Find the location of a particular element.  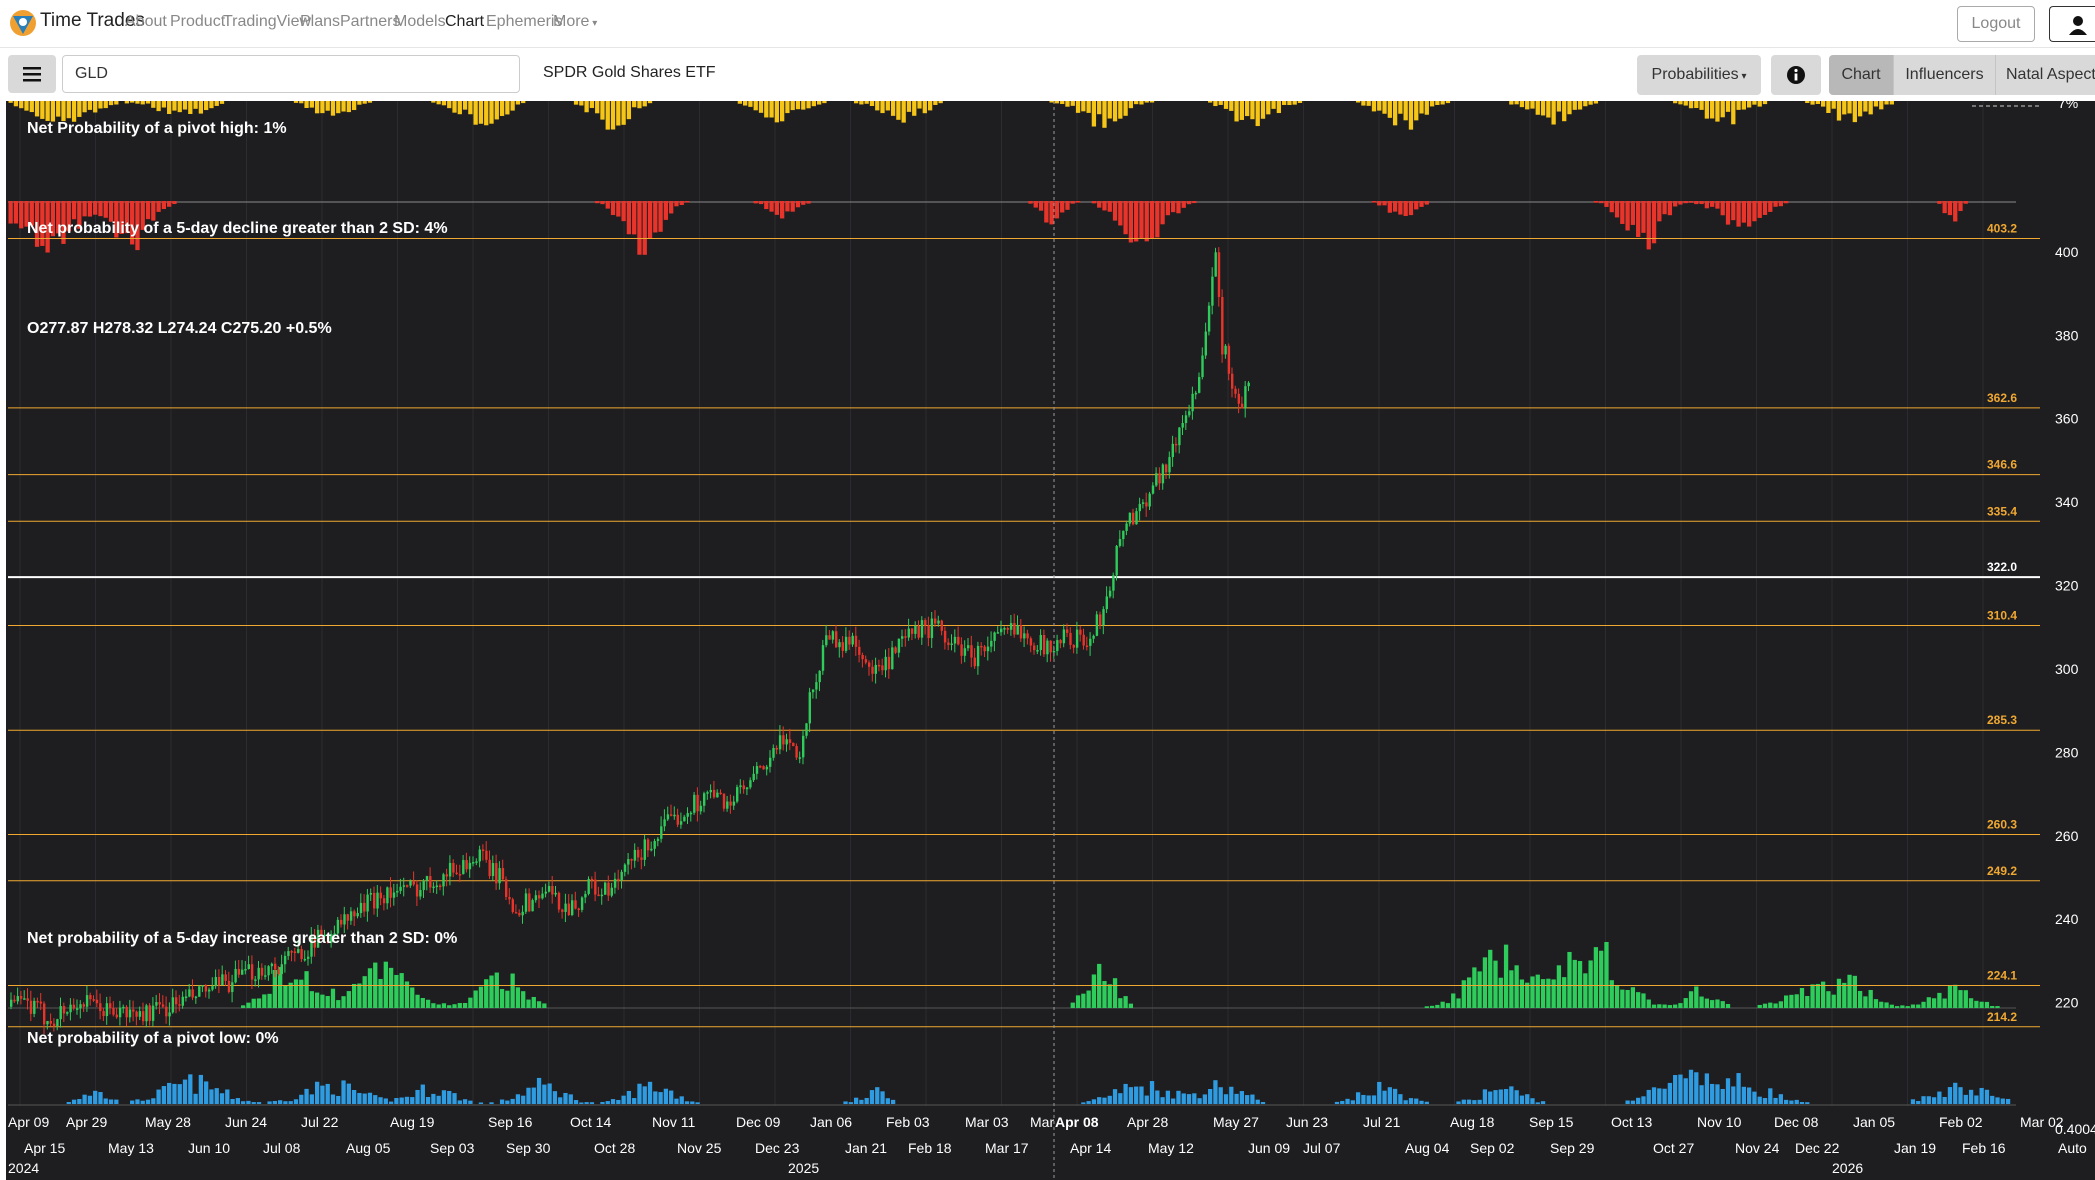

user-menu-button is located at coordinates (2072, 24).